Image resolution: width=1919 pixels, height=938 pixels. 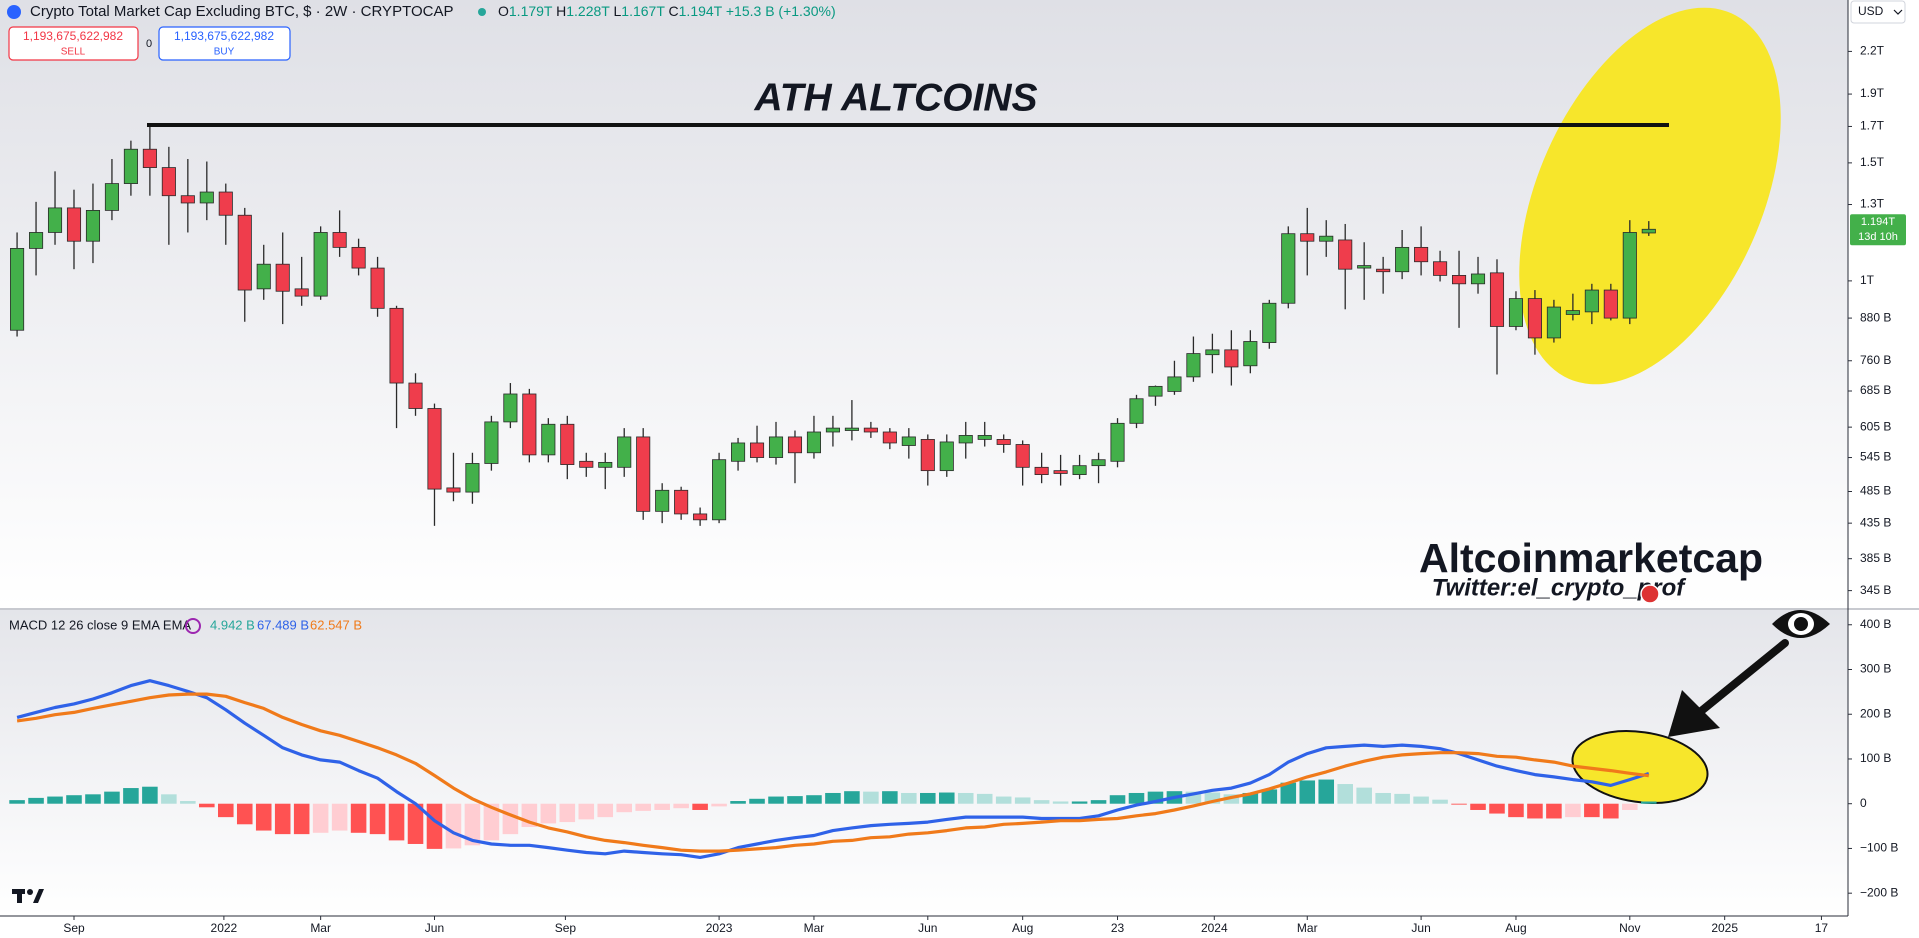 I want to click on ath-label: ATH ALTCOINS, so click(x=895, y=97).